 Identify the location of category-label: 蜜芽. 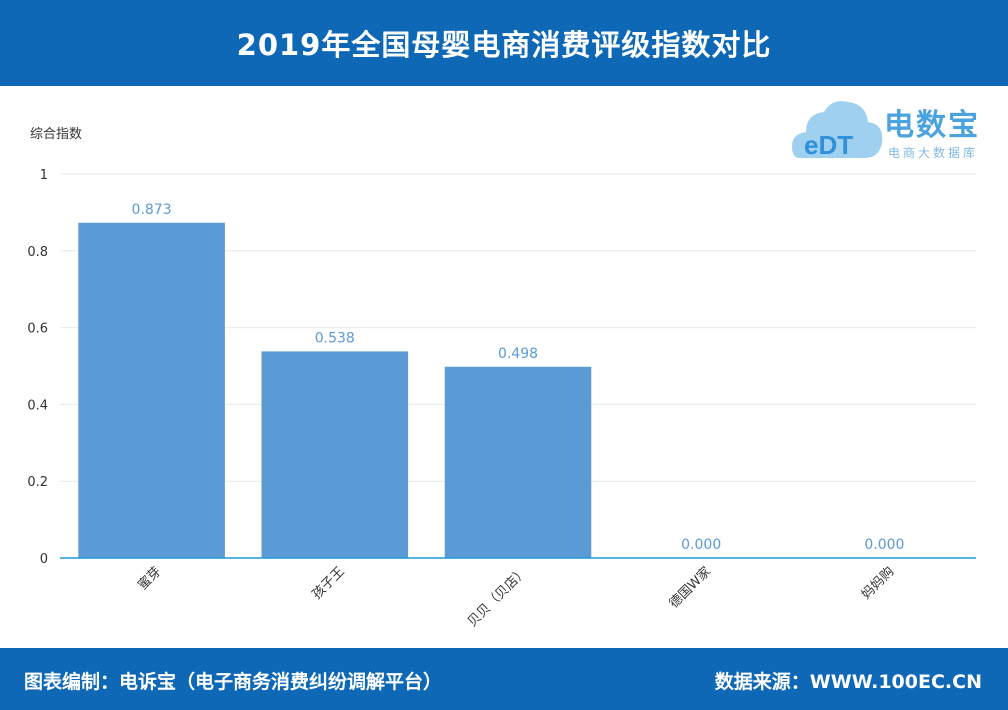
(149, 578).